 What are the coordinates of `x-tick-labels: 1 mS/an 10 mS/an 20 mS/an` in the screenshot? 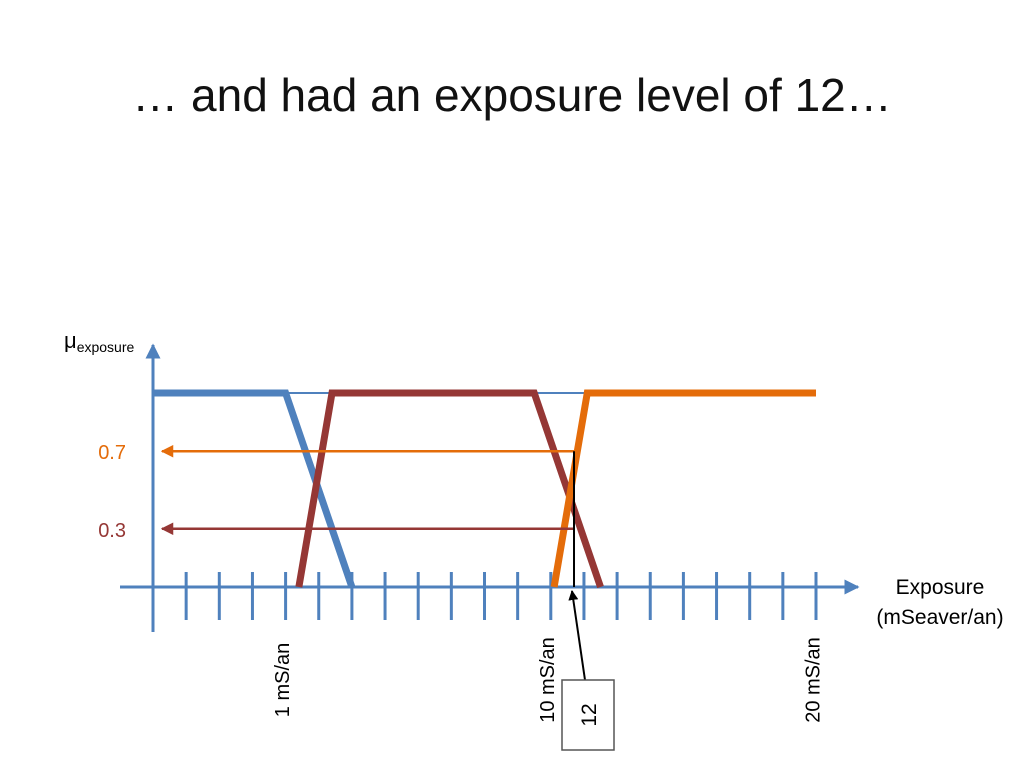 It's located at (548, 680).